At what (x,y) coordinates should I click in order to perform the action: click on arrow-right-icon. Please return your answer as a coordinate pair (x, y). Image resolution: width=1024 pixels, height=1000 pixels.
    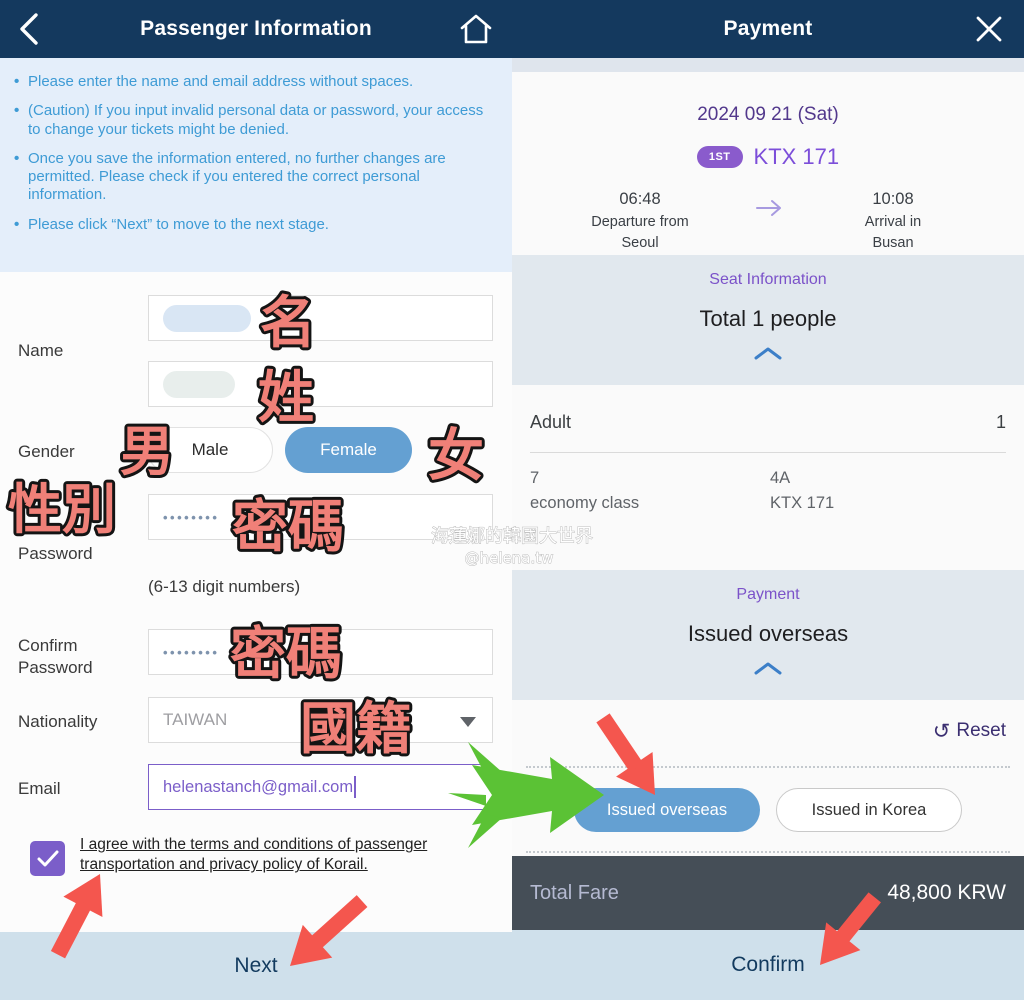
    Looking at the image, I should click on (768, 208).